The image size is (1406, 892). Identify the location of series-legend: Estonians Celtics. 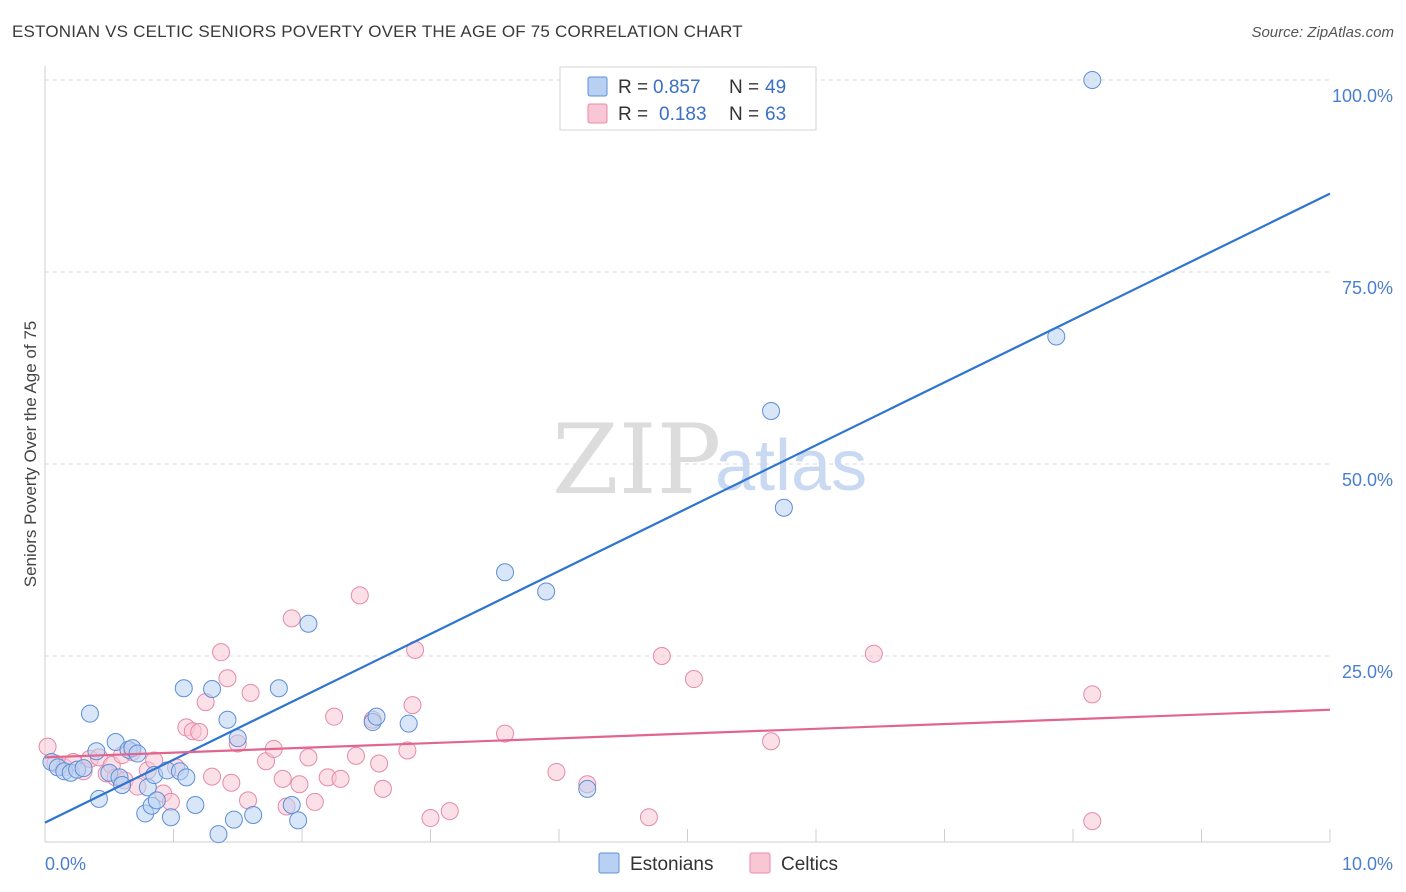
(718, 863).